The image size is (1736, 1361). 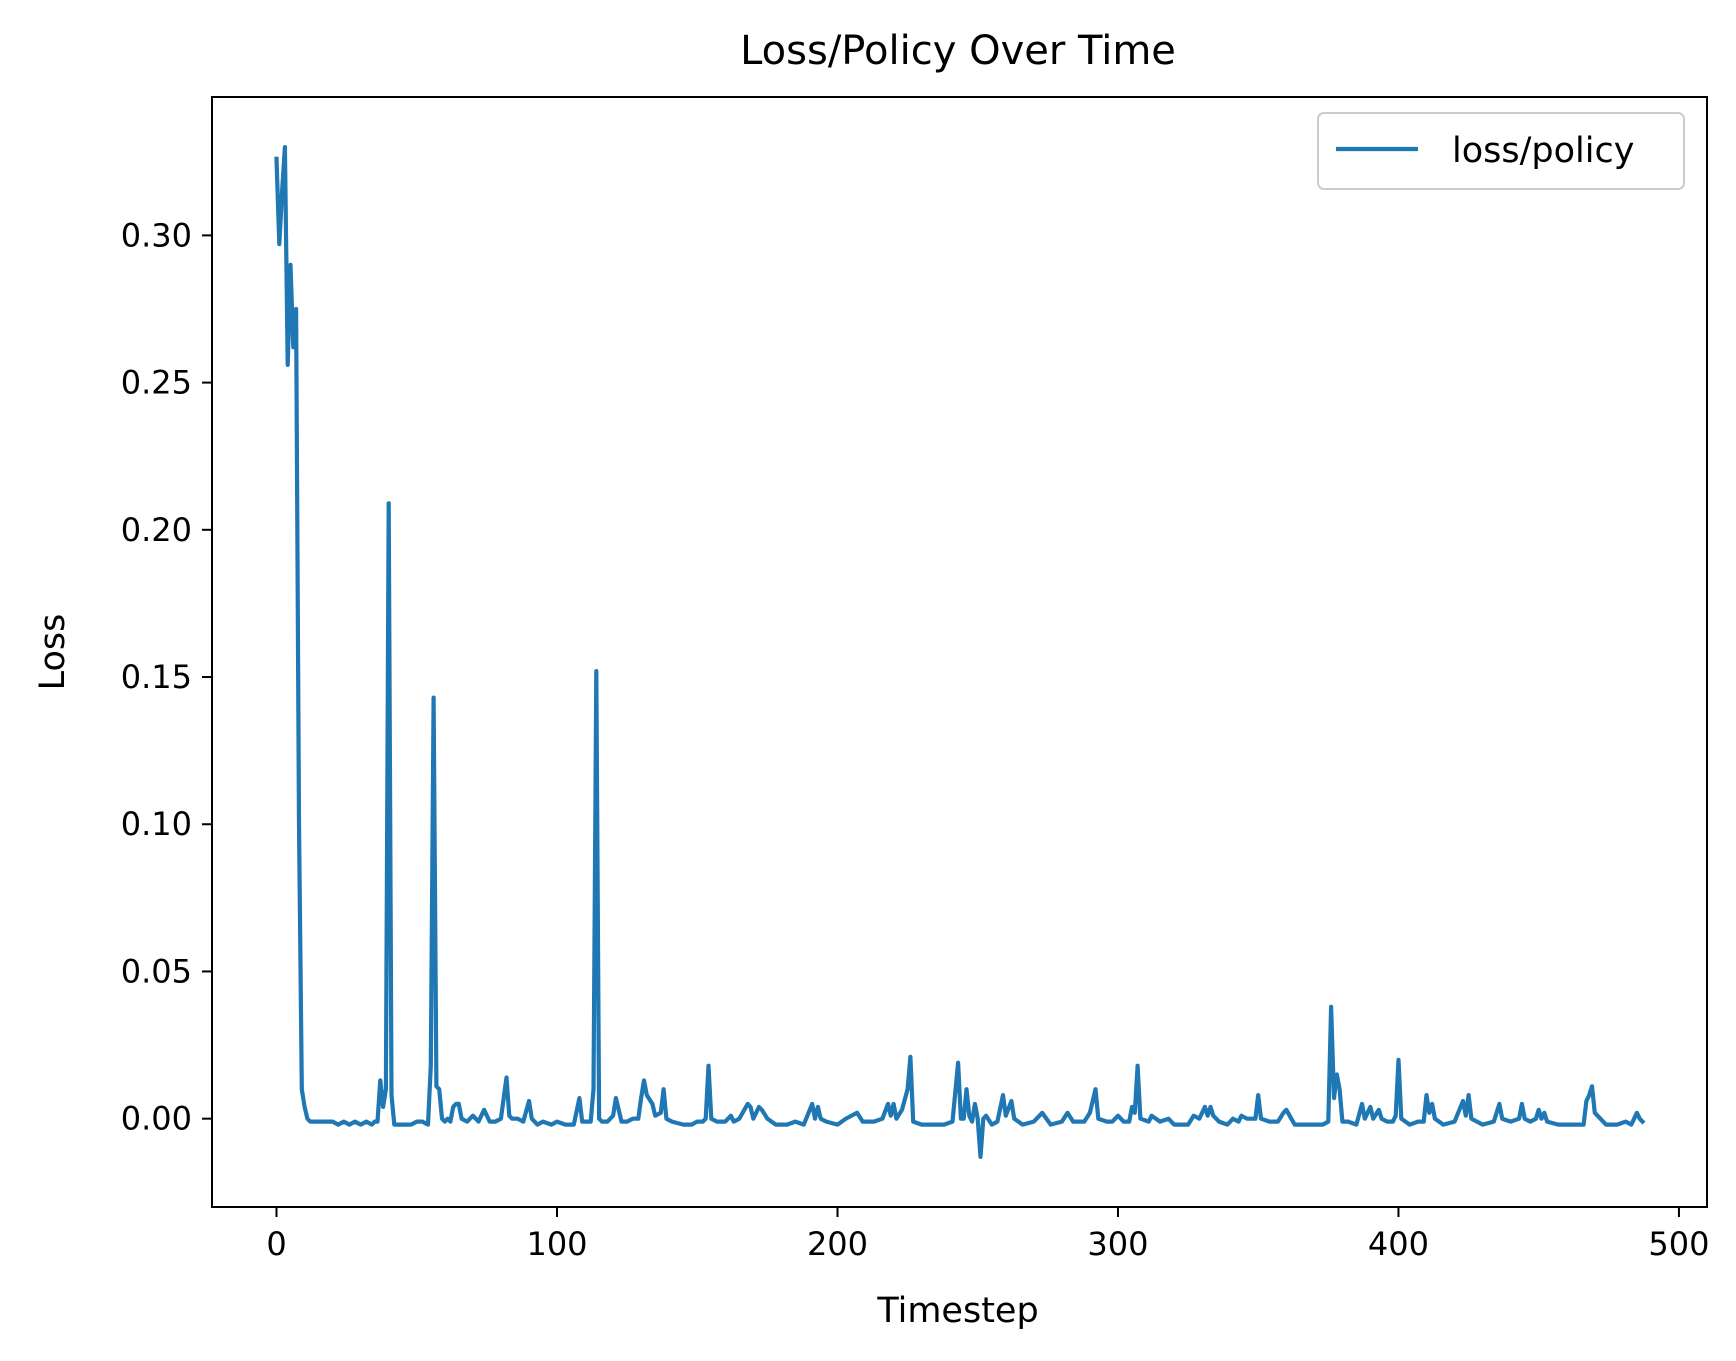 I want to click on legend: loss/policy, so click(x=1501, y=151).